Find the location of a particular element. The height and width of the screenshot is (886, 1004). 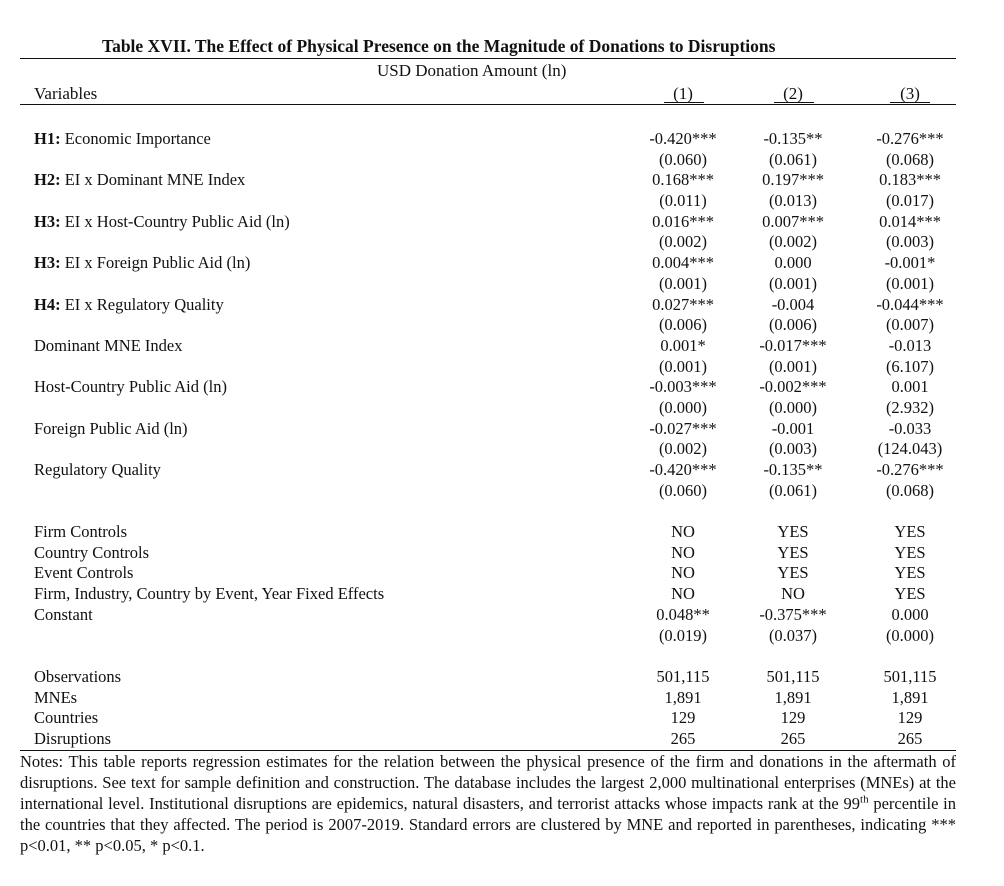

coefficient-cell: -0.001* is located at coordinates (910, 263).